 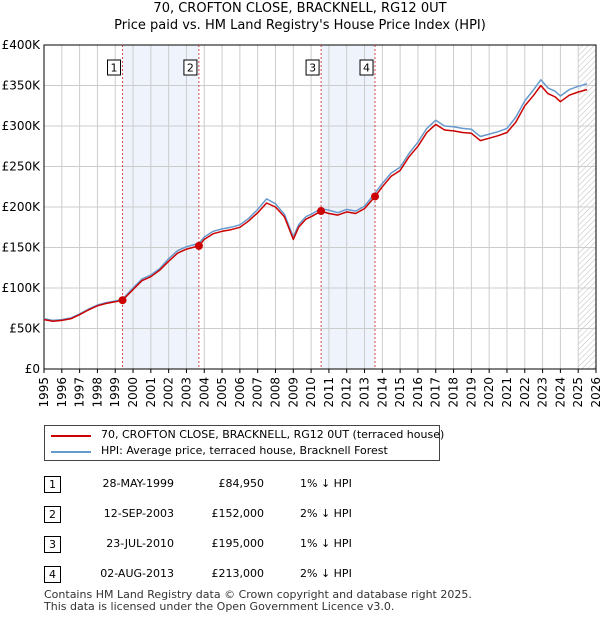 What do you see at coordinates (97, 392) in the screenshot?
I see `x-tick-label: 1998` at bounding box center [97, 392].